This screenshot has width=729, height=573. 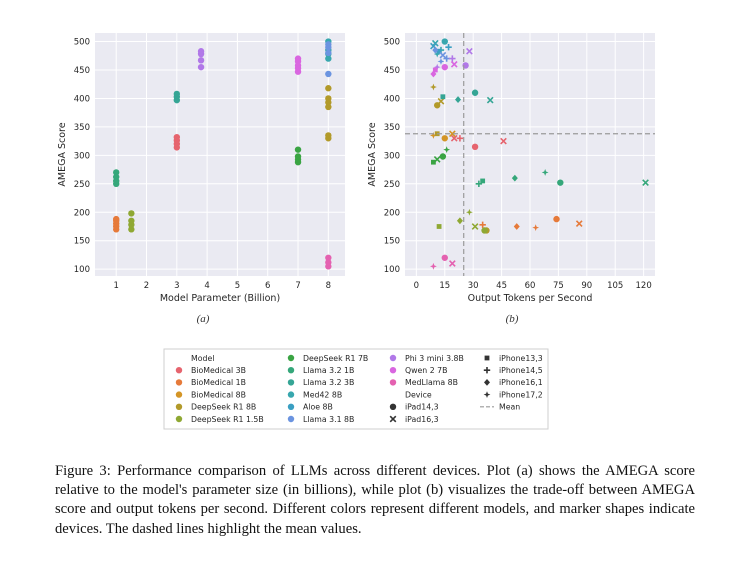 What do you see at coordinates (434, 358) in the screenshot?
I see `legend-model-label: Phi 3 mini 3.8B` at bounding box center [434, 358].